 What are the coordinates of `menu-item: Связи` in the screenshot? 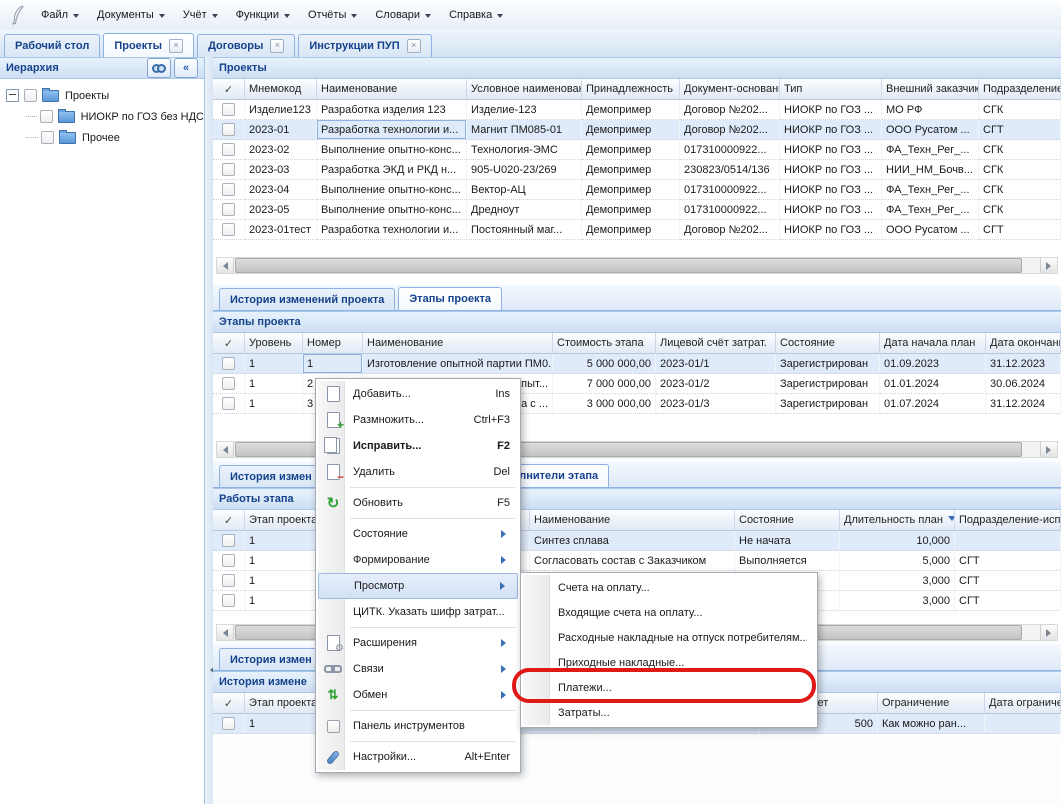 It's located at (418, 669).